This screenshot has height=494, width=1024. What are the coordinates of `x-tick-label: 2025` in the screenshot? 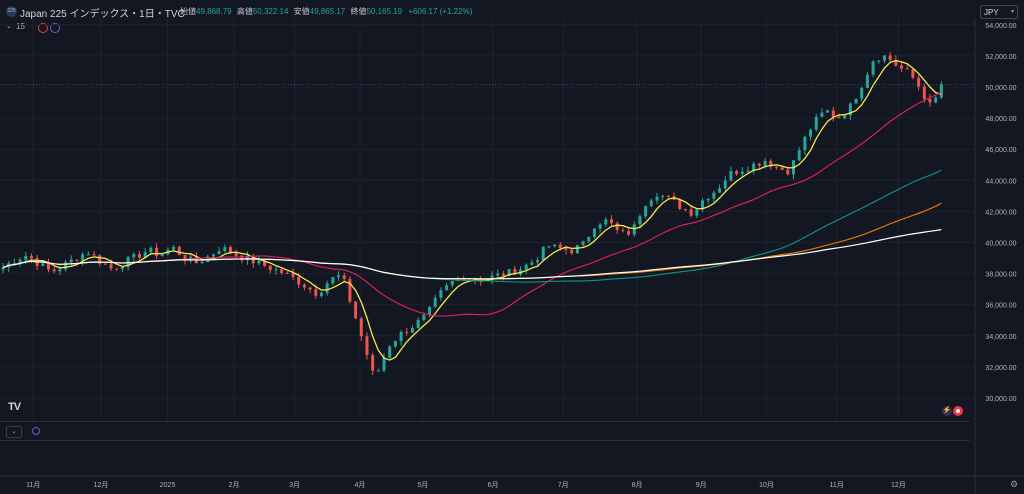 It's located at (168, 485).